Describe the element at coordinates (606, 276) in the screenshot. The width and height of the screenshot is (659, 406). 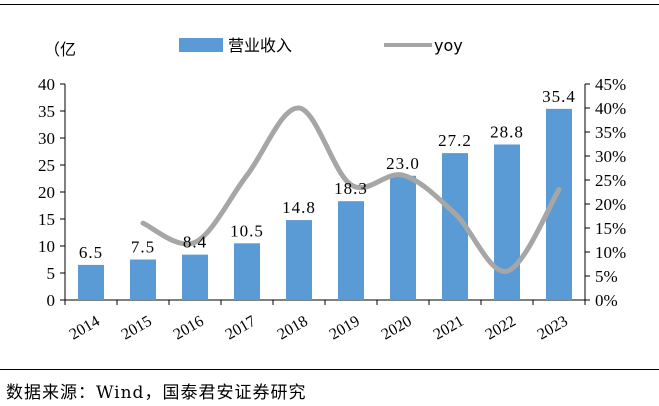
I see `right-tick-label: 5%` at that location.